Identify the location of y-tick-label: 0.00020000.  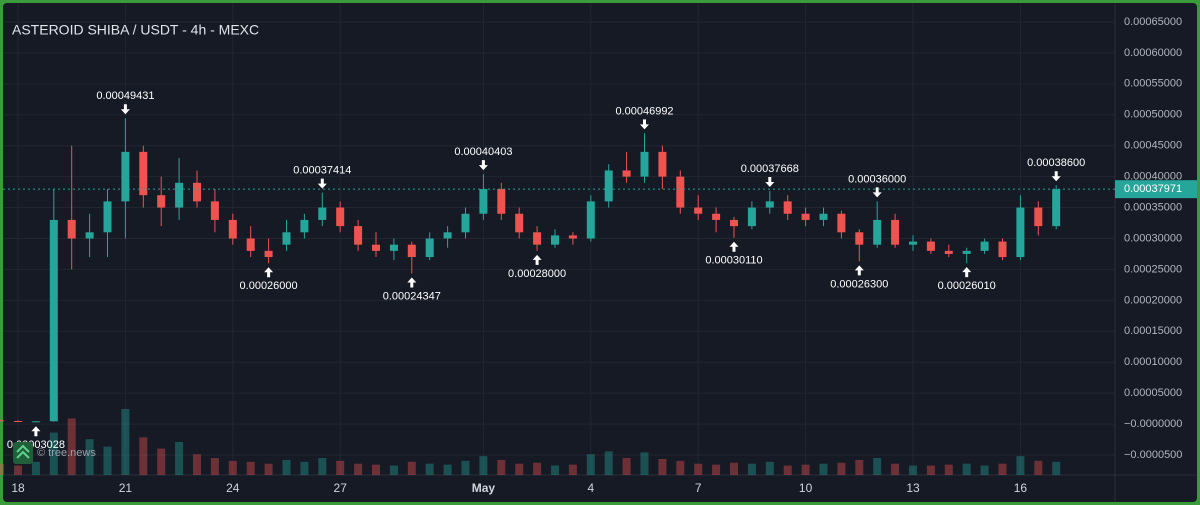
(1153, 300).